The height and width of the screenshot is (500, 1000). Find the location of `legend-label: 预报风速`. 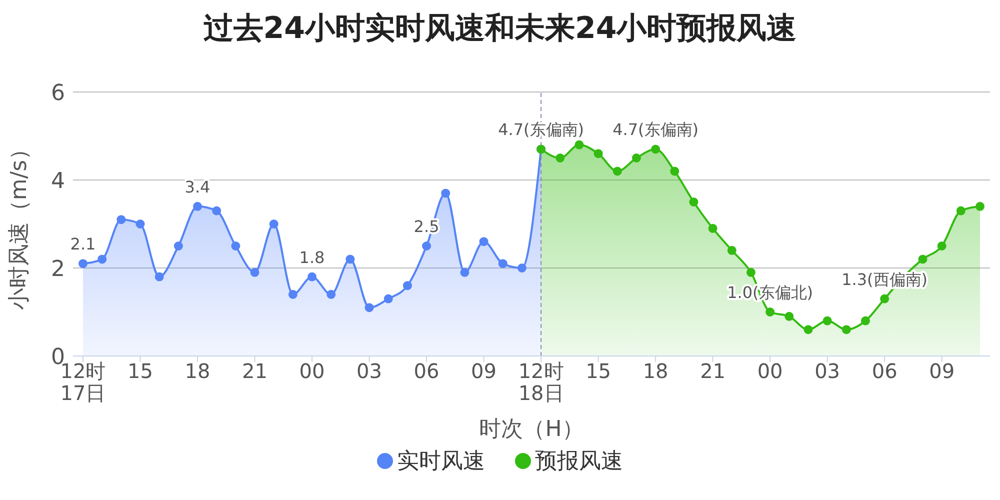

legend-label: 预报风速 is located at coordinates (579, 462).